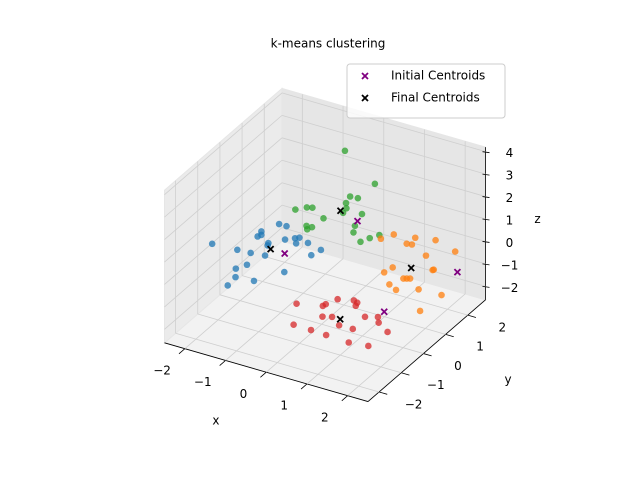 This screenshot has width=640, height=480. I want to click on legend-box, so click(426, 91).